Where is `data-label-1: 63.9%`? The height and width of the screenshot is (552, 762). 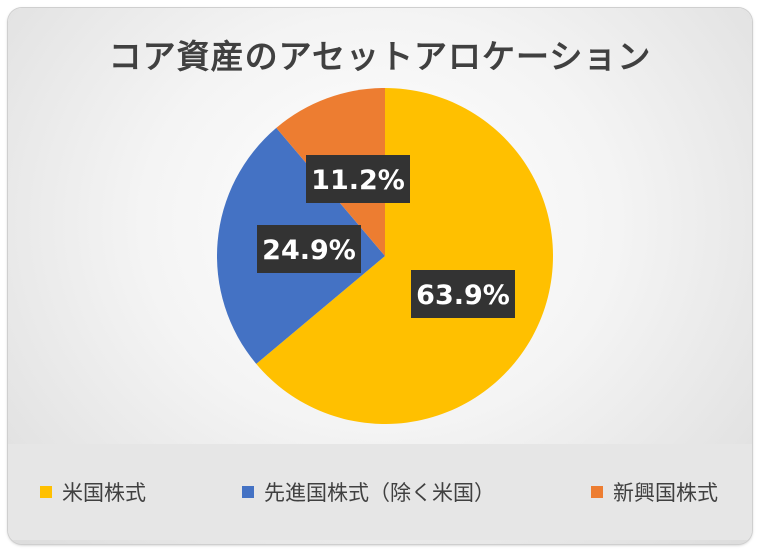 data-label-1: 63.9% is located at coordinates (463, 294).